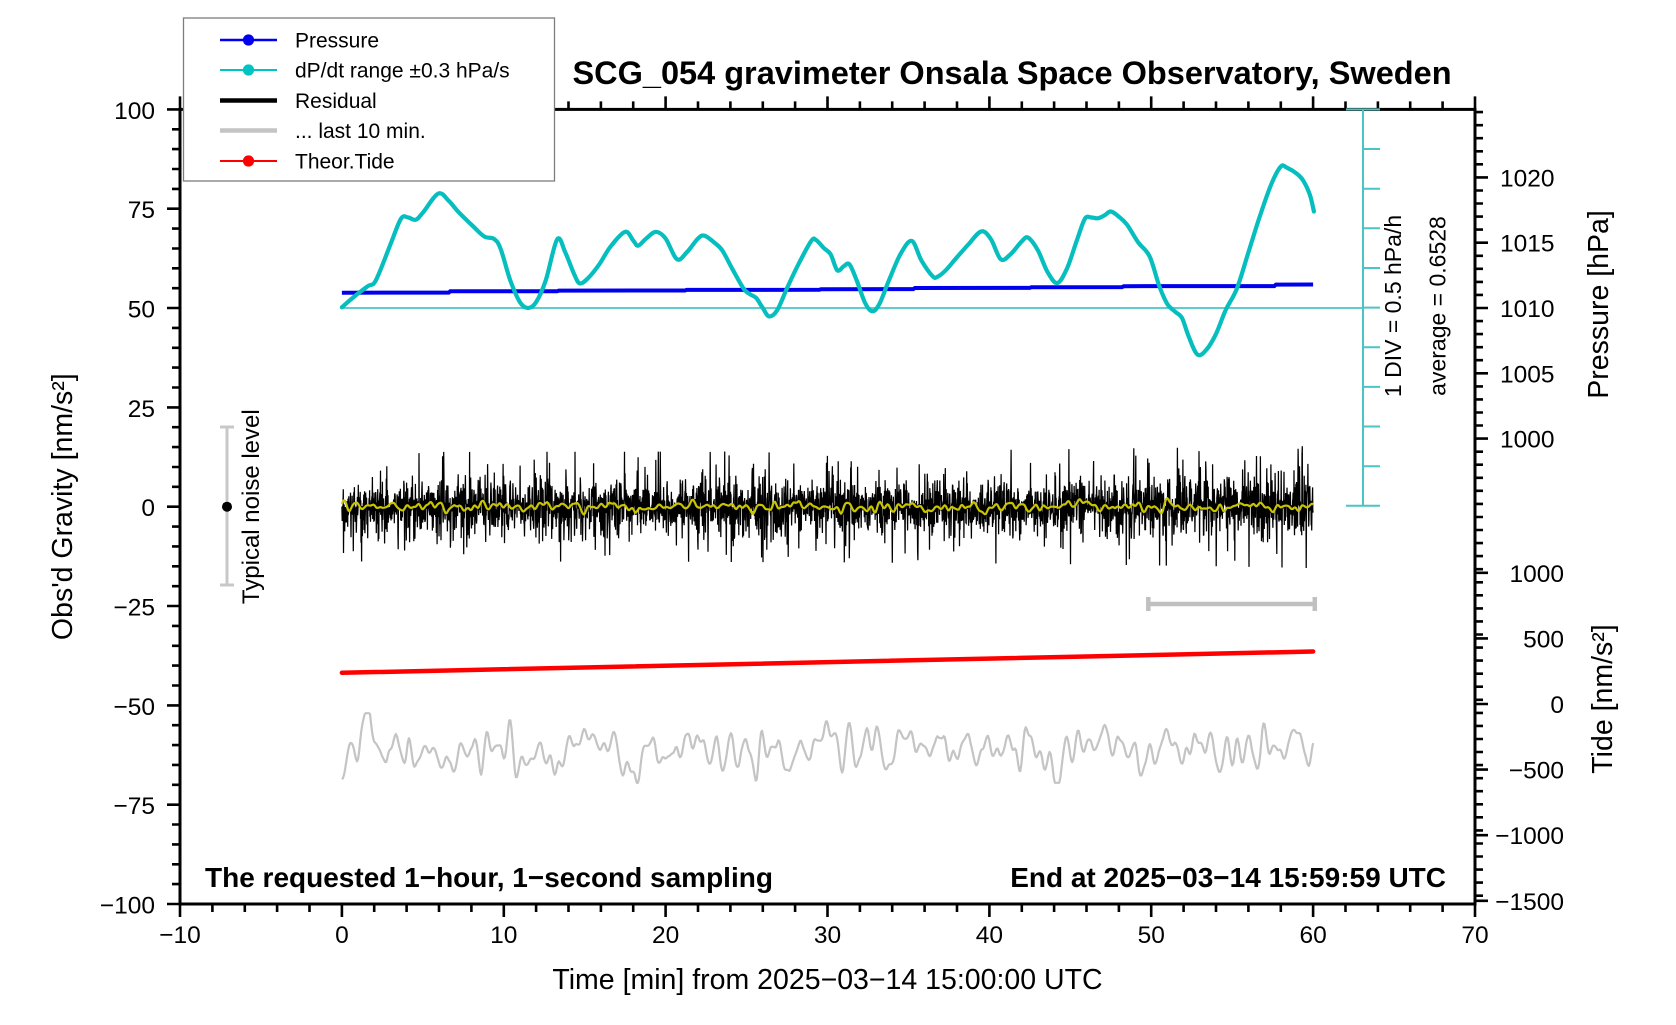 This screenshot has width=1676, height=1025. Describe the element at coordinates (360, 131) in the screenshot. I see `svg-text: ... last 10 min.` at that location.